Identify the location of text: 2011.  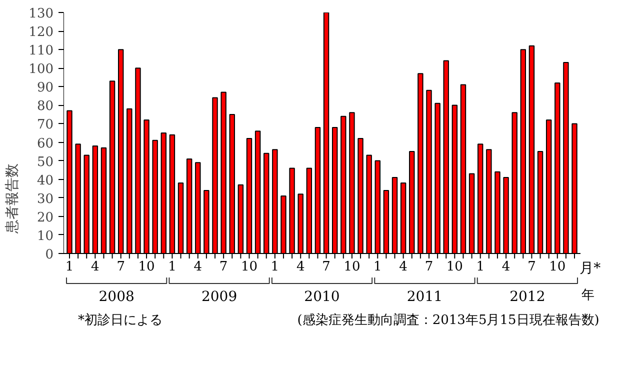
(424, 297).